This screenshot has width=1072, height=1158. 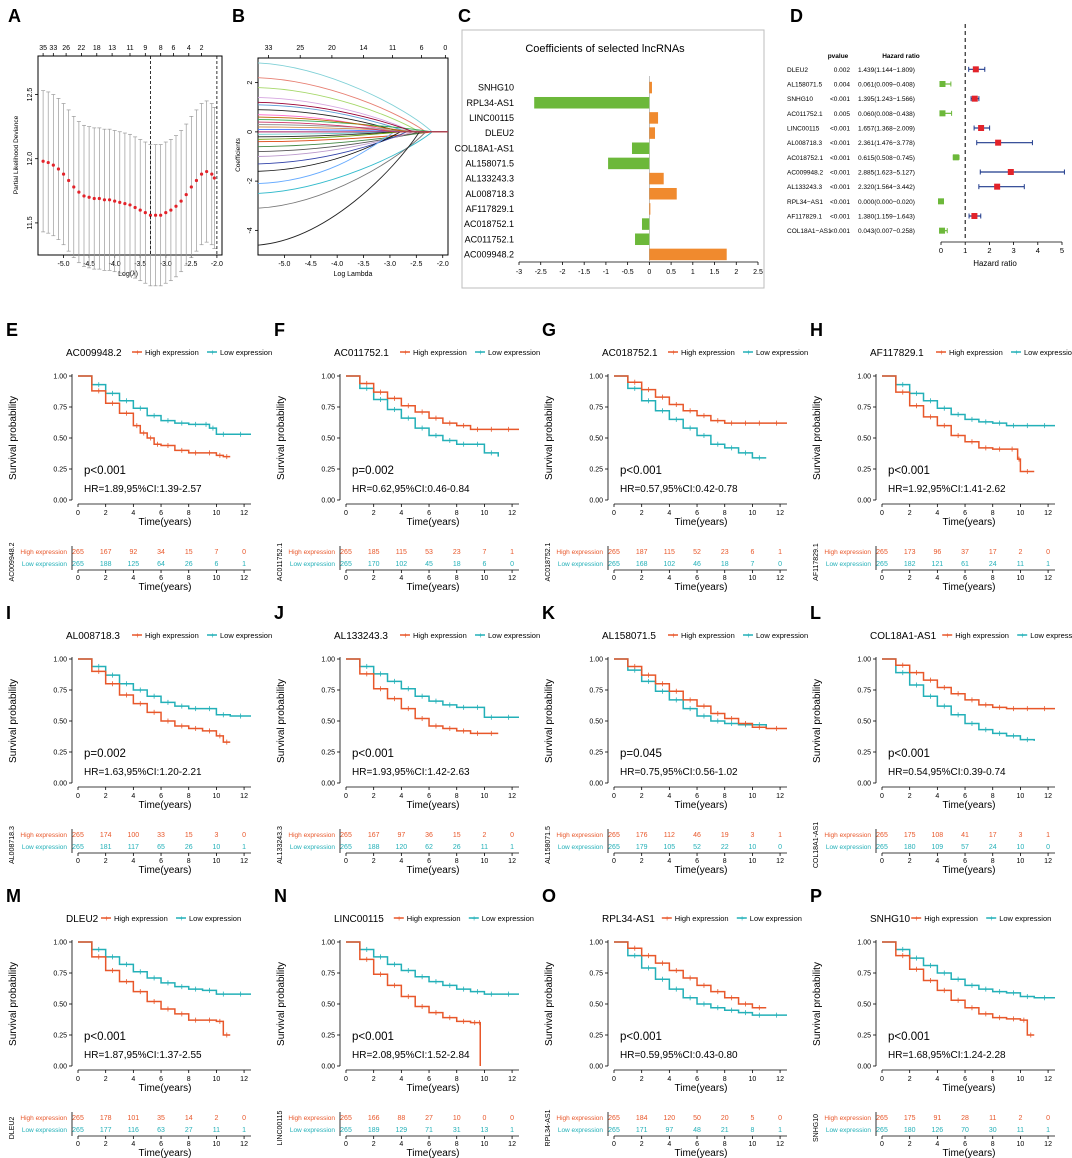 What do you see at coordinates (937, 796) in the screenshot?
I see `x-tick-label: 4` at bounding box center [937, 796].